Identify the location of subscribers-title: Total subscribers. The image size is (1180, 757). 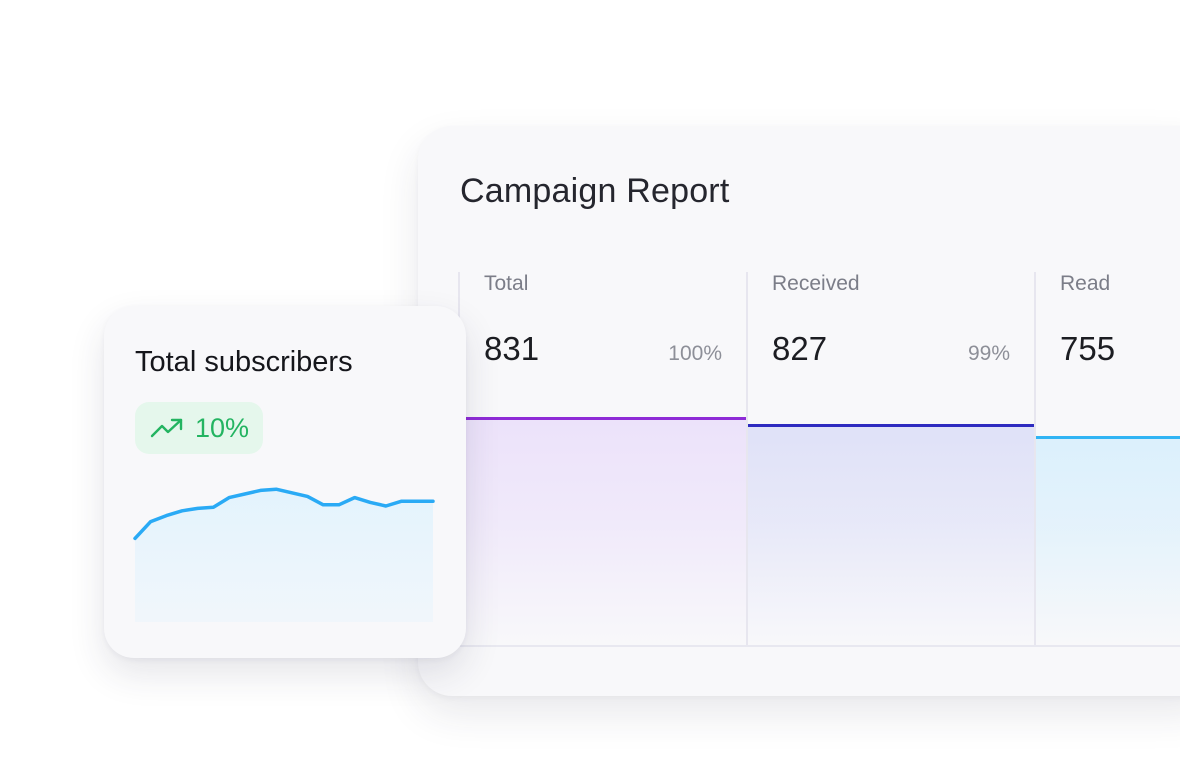
(244, 362).